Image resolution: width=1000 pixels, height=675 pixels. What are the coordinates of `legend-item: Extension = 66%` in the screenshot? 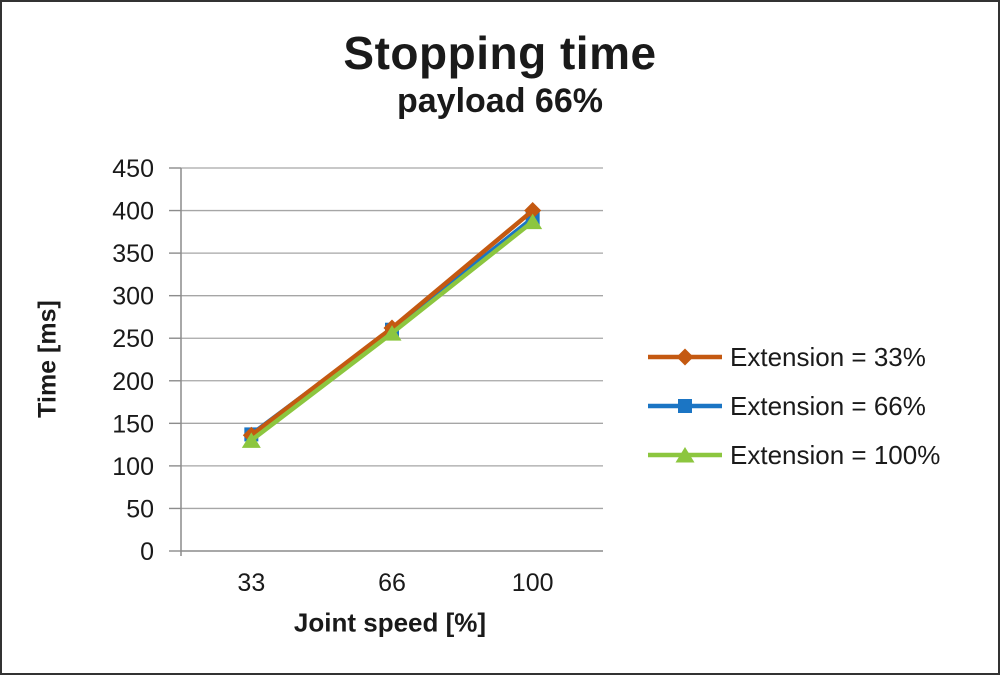 It's located at (794, 405).